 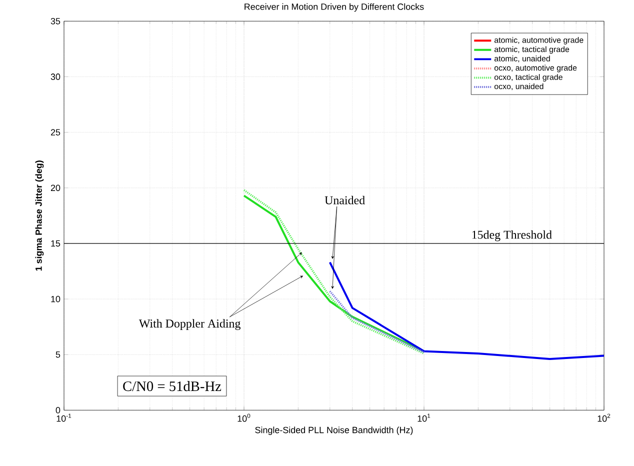 What do you see at coordinates (172, 386) in the screenshot?
I see `annotation: C/N0 = 51dB-Hz` at bounding box center [172, 386].